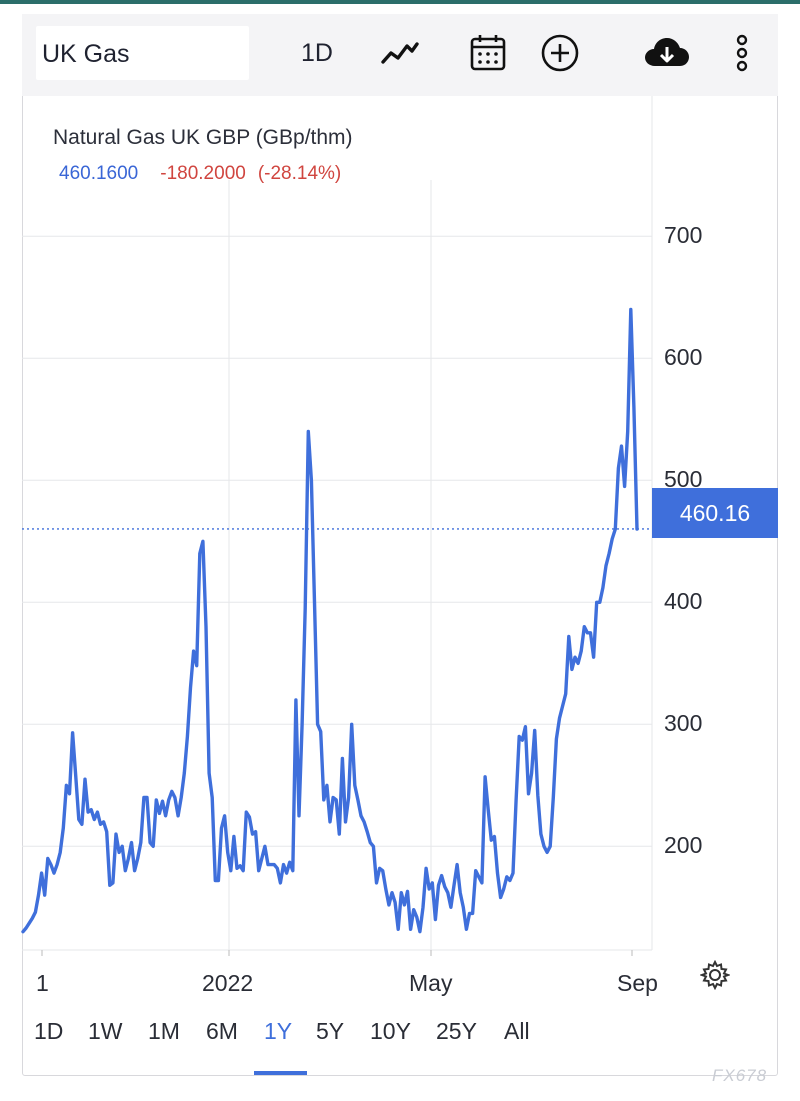 This screenshot has width=800, height=1101. Describe the element at coordinates (203, 173) in the screenshot. I see `price-change: -180.2000` at that location.